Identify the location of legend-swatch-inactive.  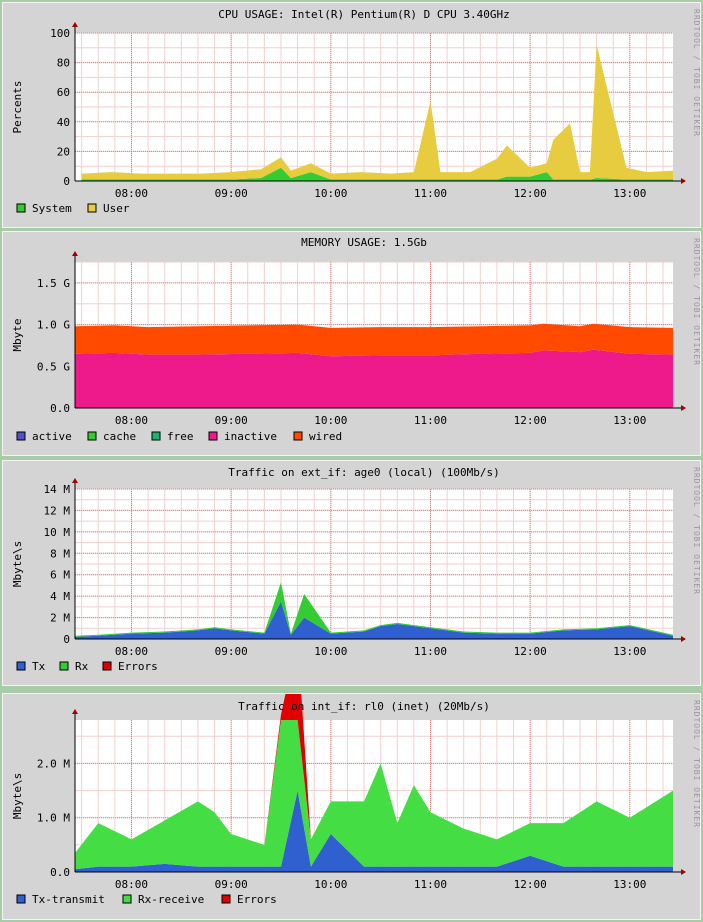
(213, 436).